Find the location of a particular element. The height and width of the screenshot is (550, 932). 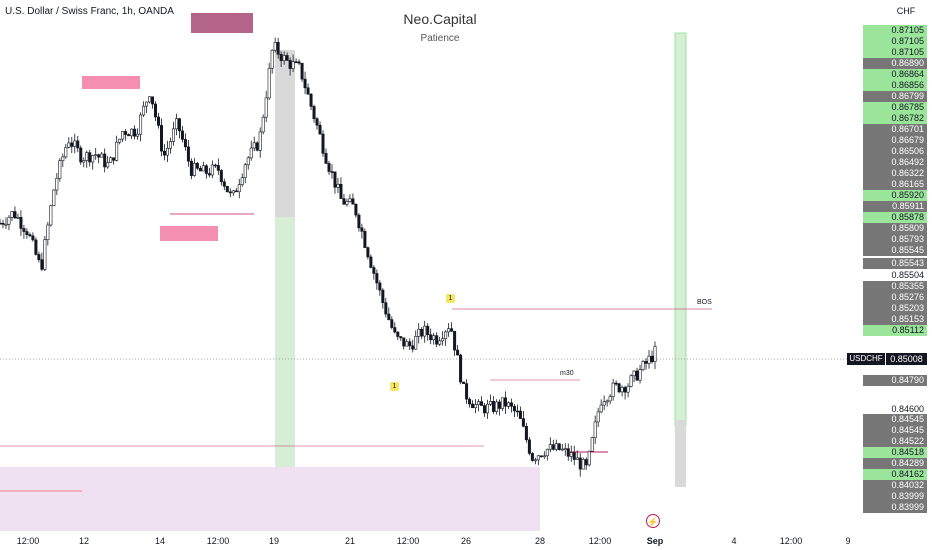

price-label: 0.86782 is located at coordinates (895, 118).